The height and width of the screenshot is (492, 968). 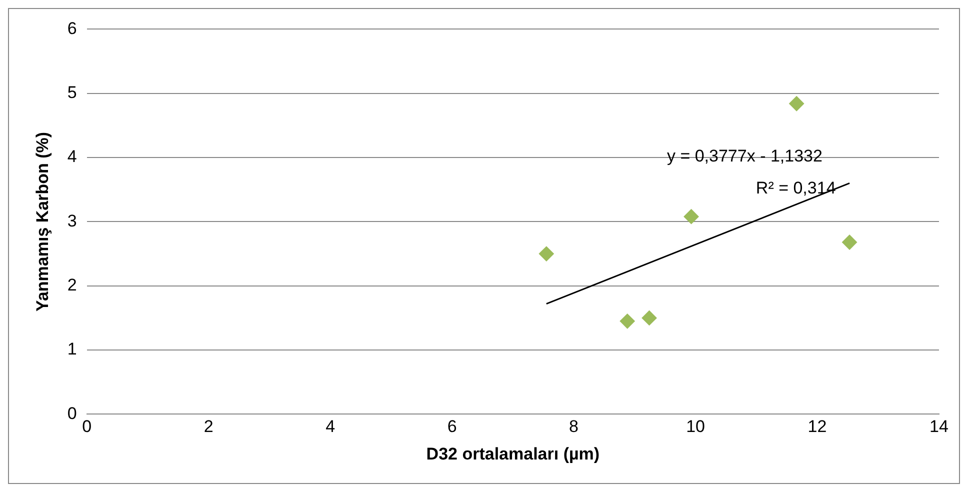 What do you see at coordinates (574, 426) in the screenshot?
I see `x-tick-label: 8` at bounding box center [574, 426].